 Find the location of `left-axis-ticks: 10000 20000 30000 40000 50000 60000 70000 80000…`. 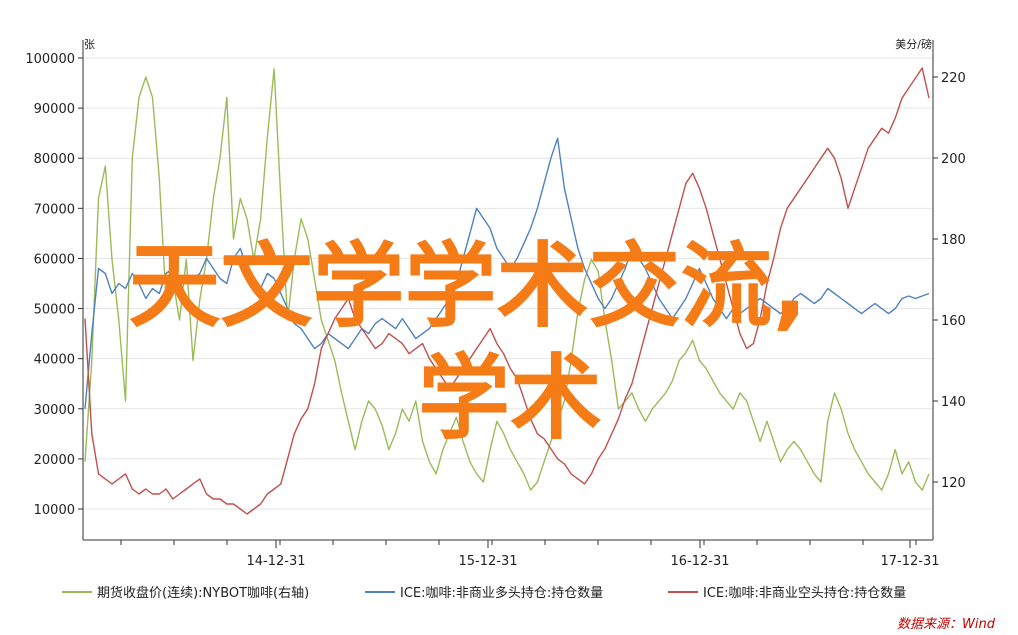

left-axis-ticks: 10000 20000 30000 40000 50000 60000 70000 80000… is located at coordinates (54, 285).